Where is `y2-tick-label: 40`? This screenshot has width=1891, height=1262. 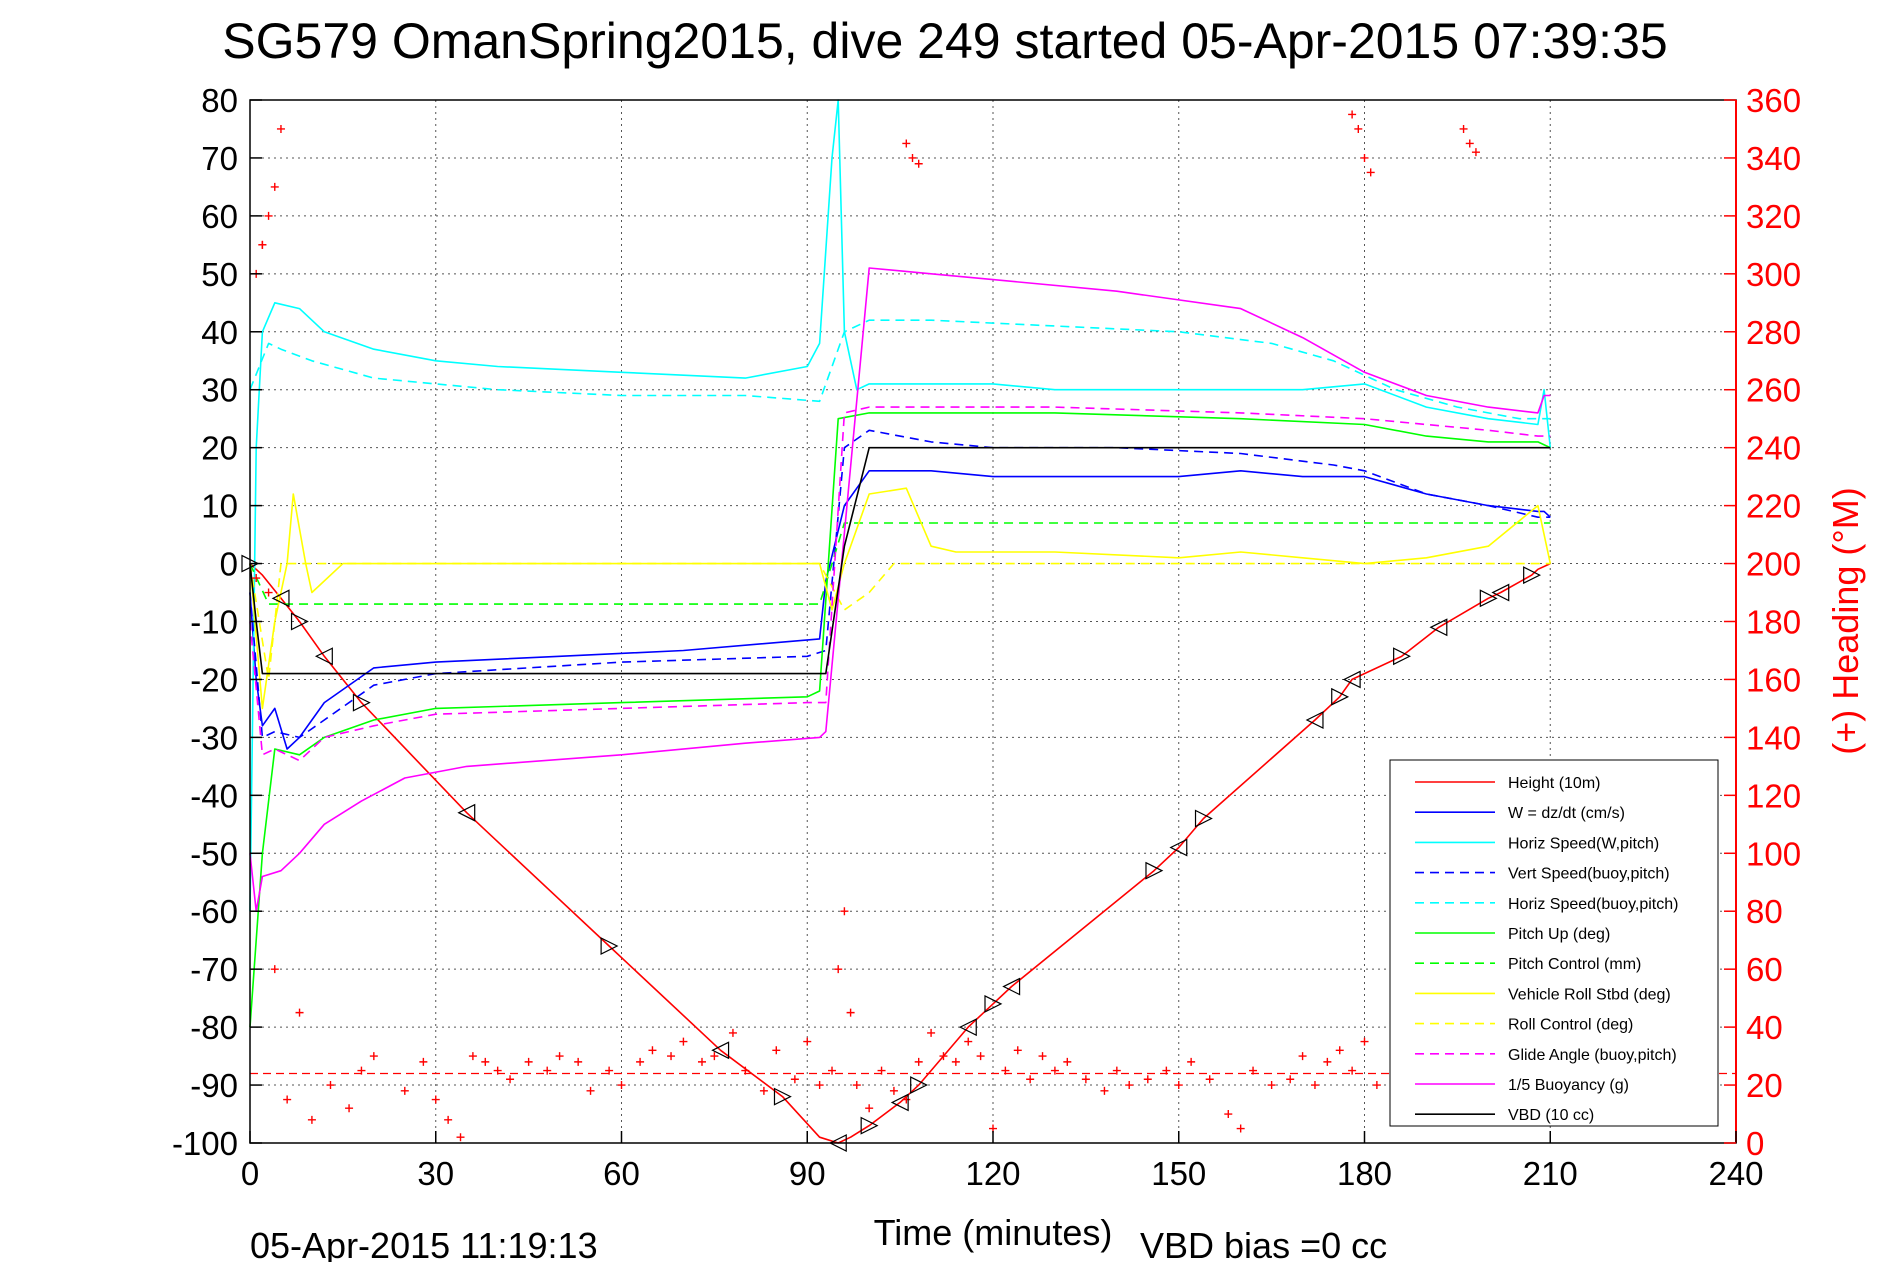 y2-tick-label: 40 is located at coordinates (1764, 1027).